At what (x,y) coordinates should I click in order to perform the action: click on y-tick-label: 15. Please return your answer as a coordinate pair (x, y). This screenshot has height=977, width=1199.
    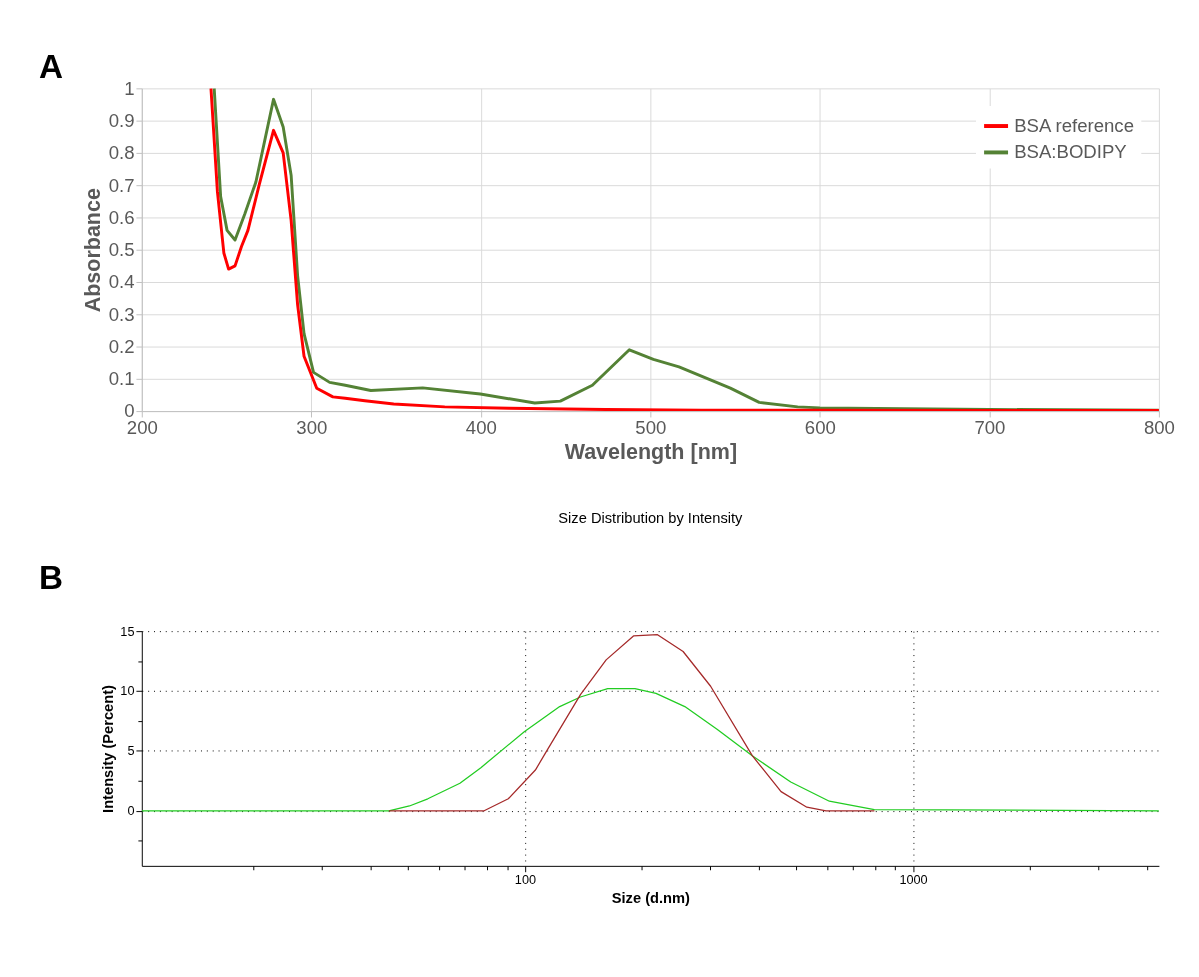
    Looking at the image, I should click on (127, 631).